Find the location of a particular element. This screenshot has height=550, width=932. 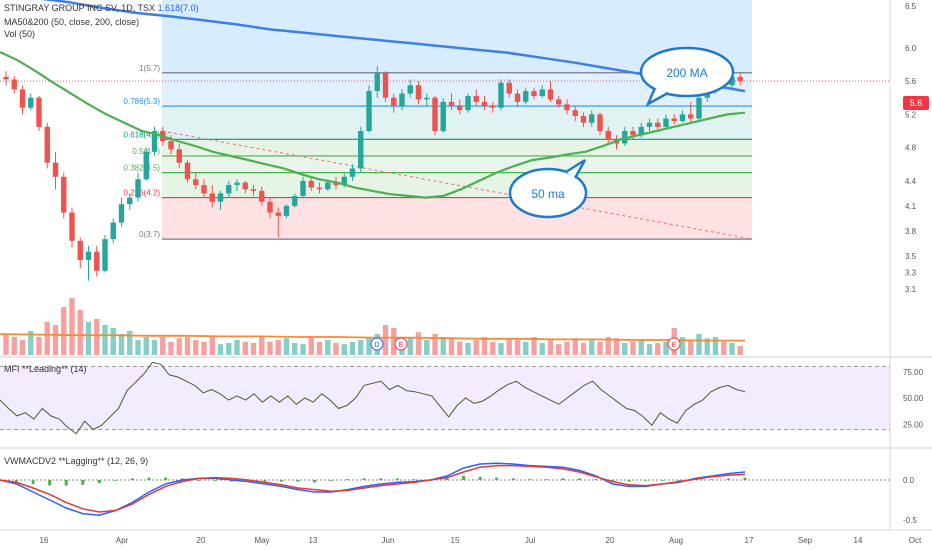

price-axis-tick: 3.1 is located at coordinates (911, 289).